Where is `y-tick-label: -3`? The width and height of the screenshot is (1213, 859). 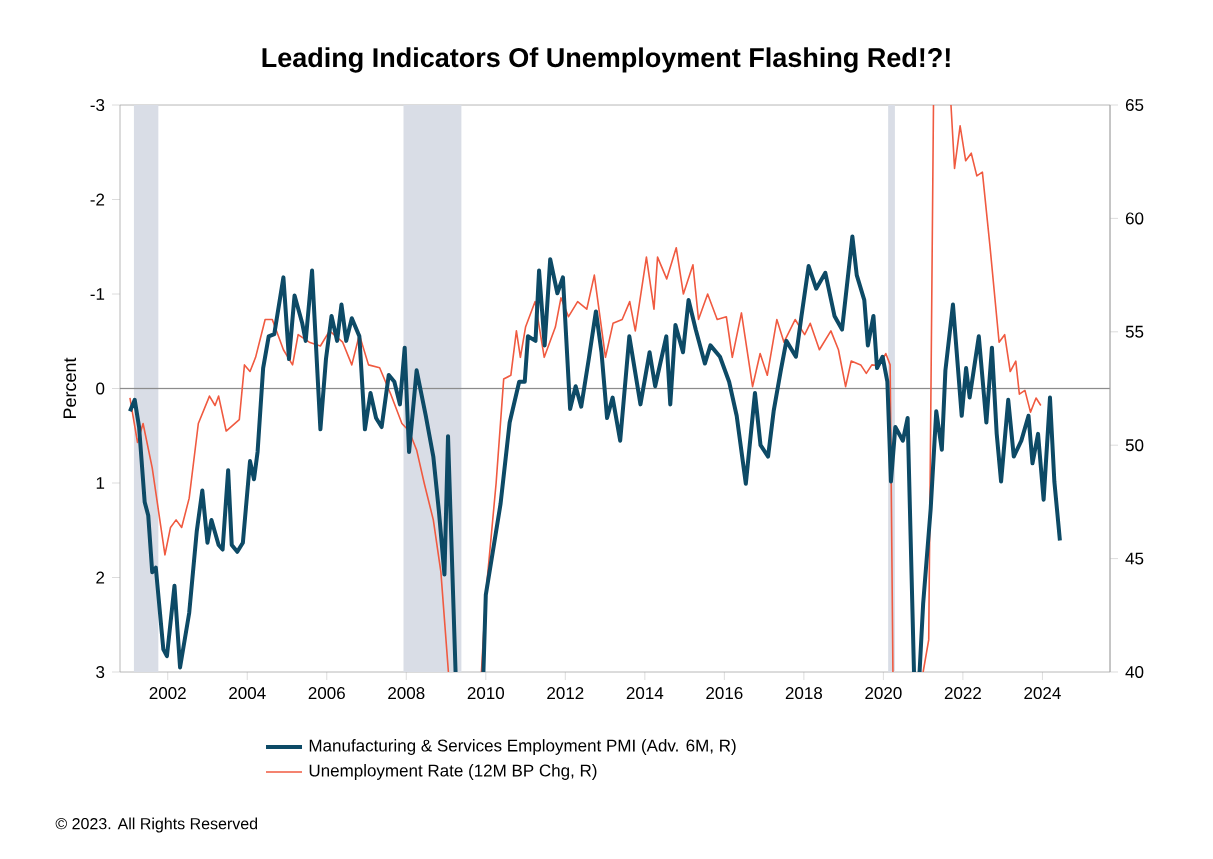
y-tick-label: -3 is located at coordinates (97, 105).